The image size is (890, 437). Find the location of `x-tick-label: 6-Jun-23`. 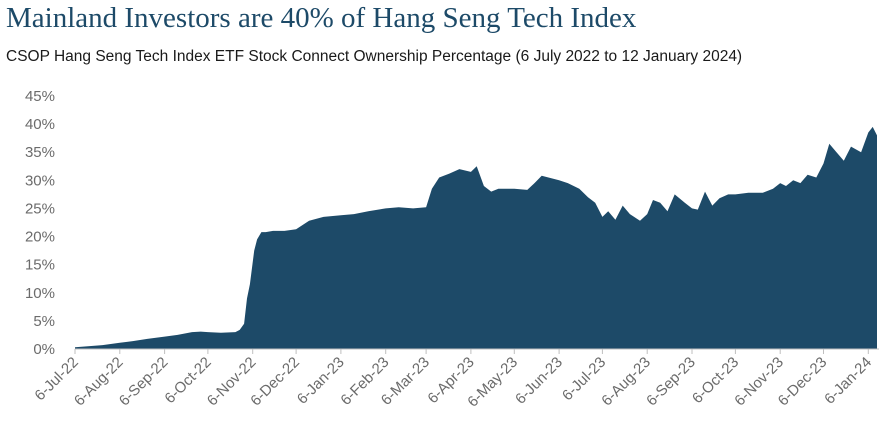

x-tick-label: 6-Jun-23 is located at coordinates (539, 381).